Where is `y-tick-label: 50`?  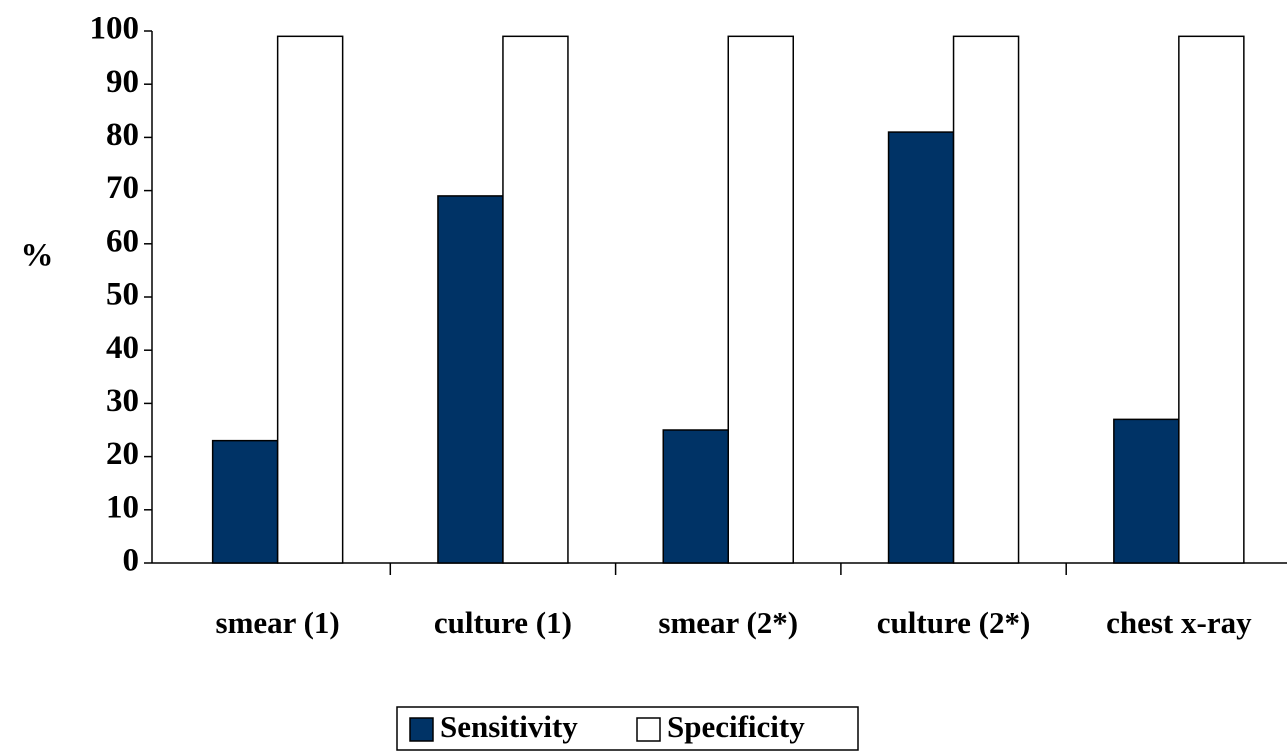 y-tick-label: 50 is located at coordinates (122, 295).